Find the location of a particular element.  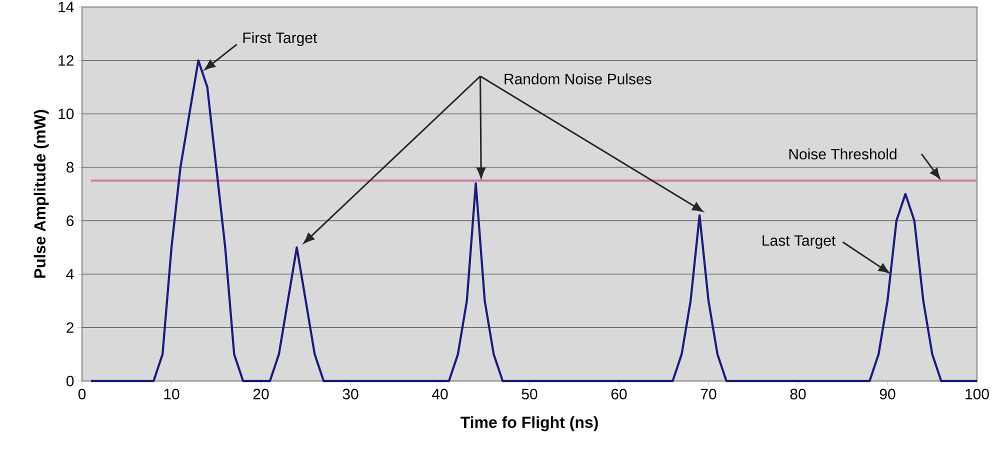

x-tick-label: 50 is located at coordinates (530, 394).